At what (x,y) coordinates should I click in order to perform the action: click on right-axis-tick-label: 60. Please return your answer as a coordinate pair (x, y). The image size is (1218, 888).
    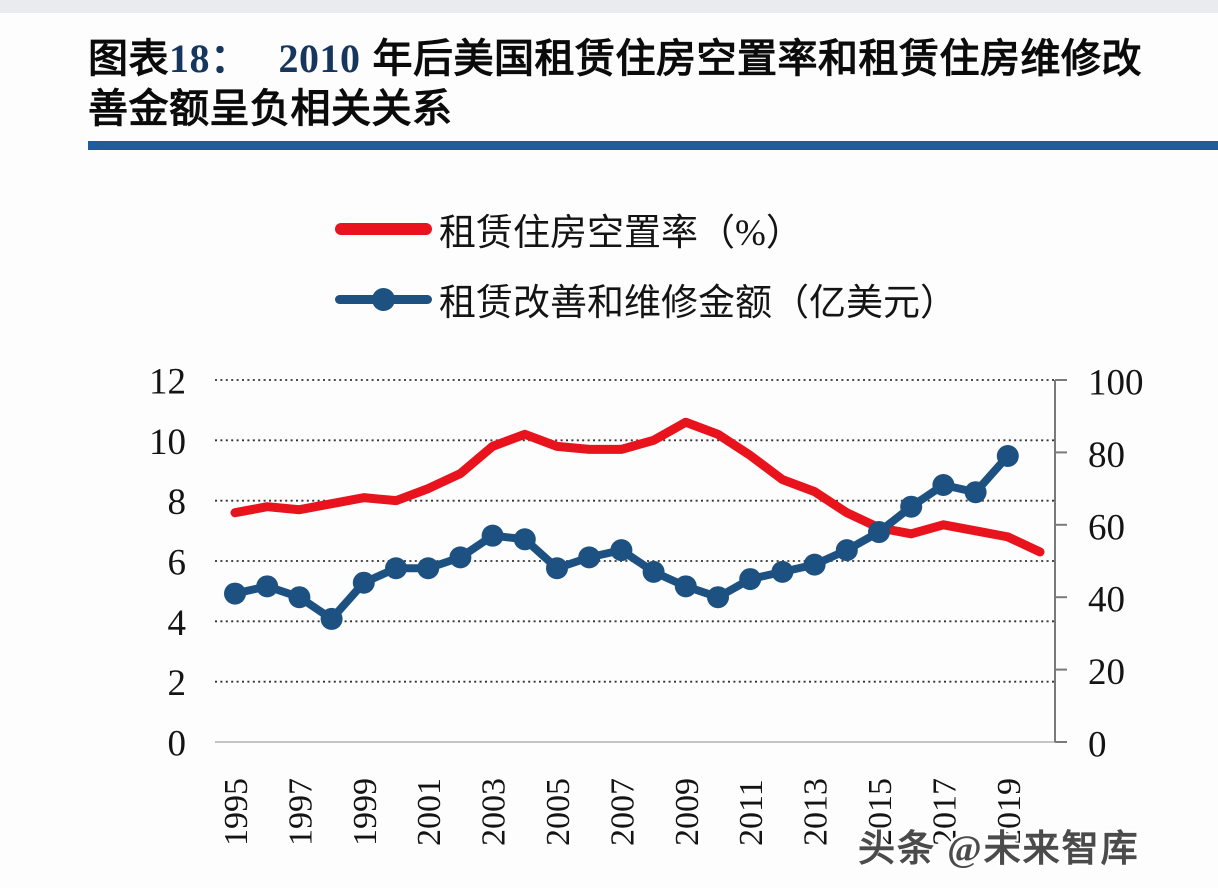
    Looking at the image, I should click on (1106, 527).